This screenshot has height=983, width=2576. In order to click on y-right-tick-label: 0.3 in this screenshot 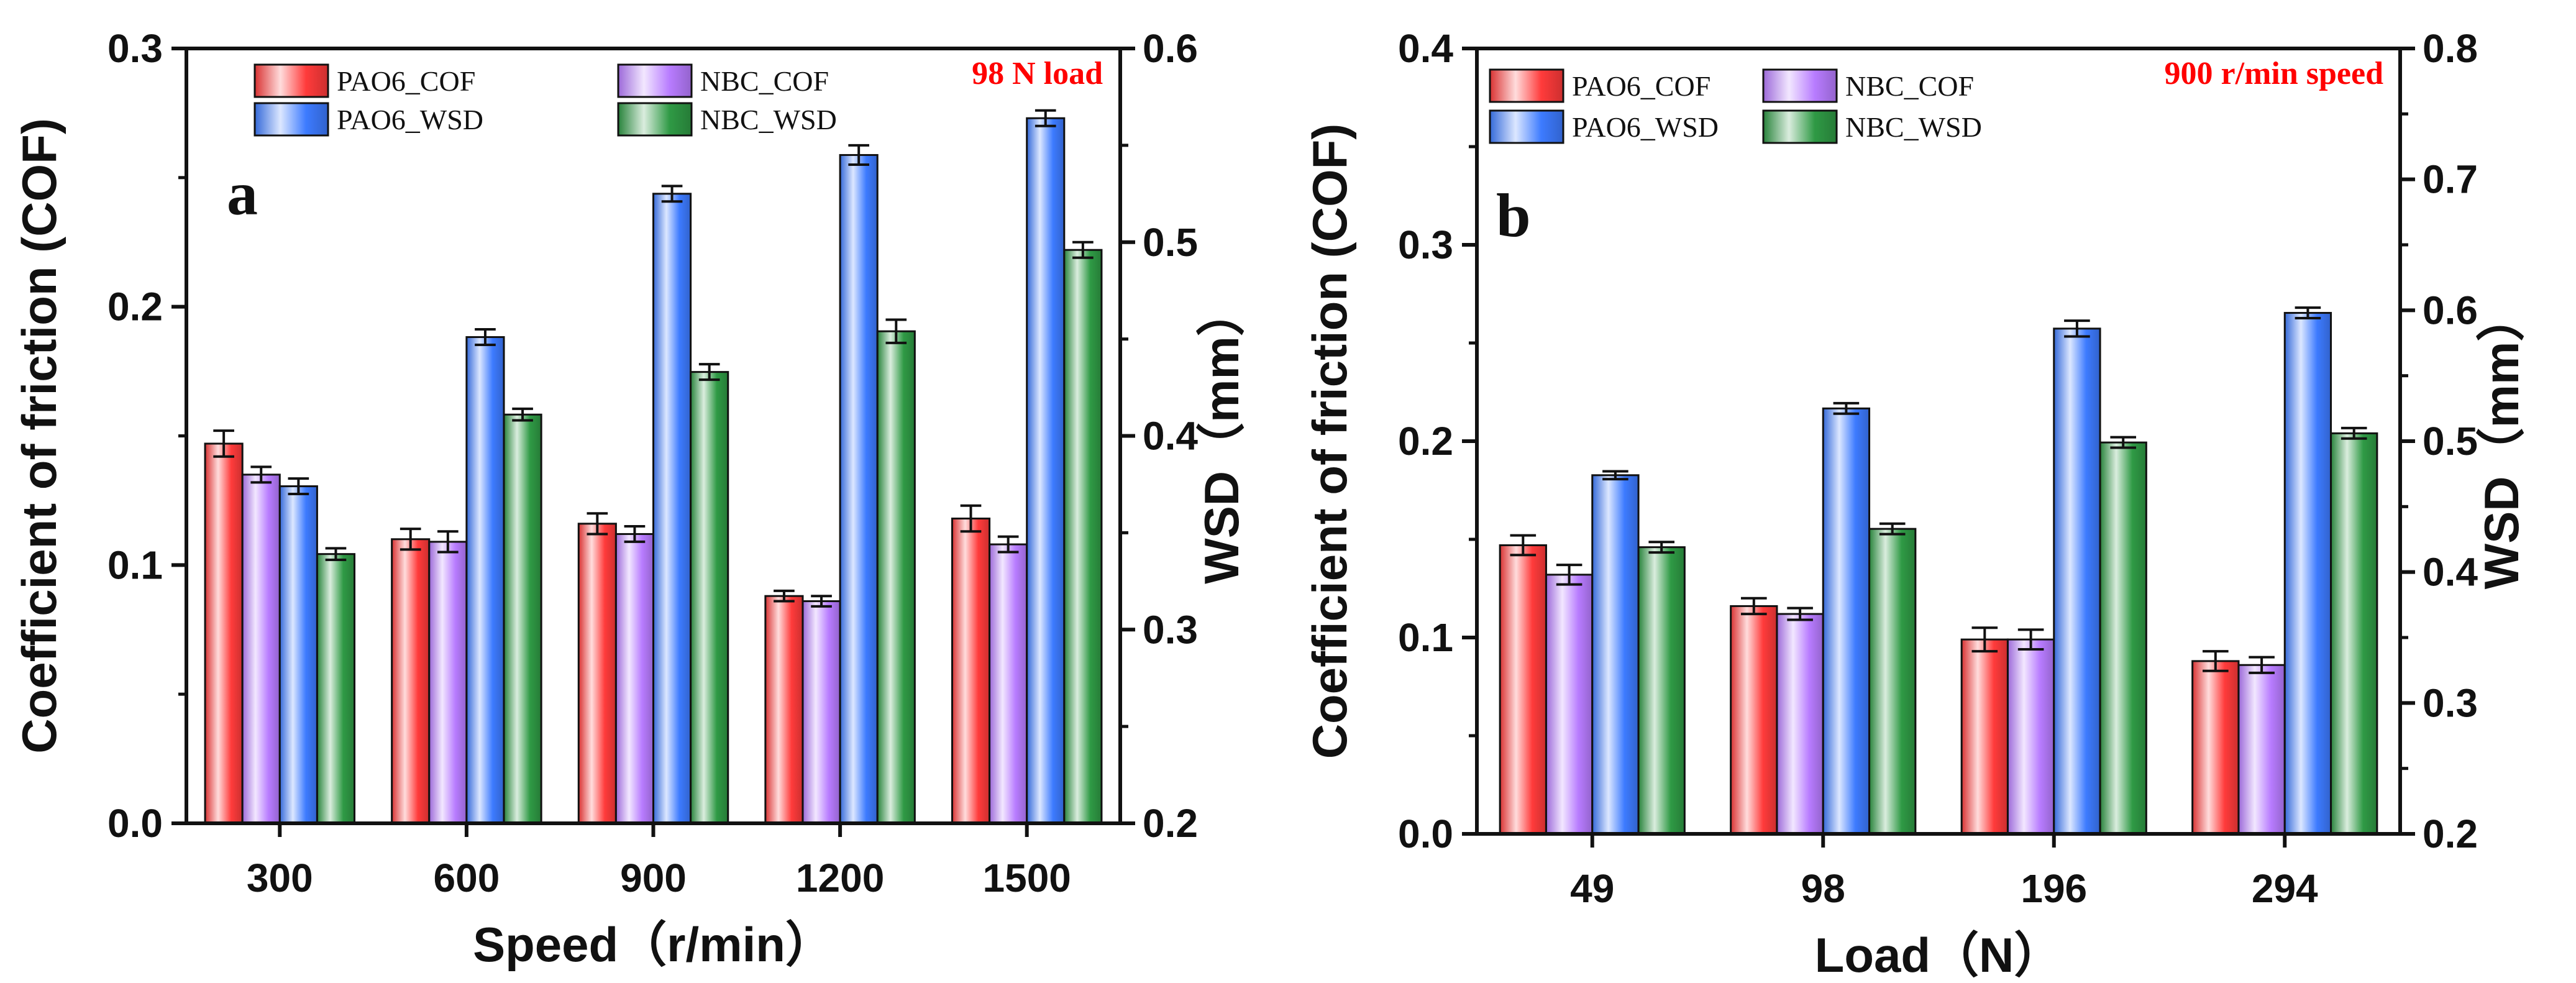, I will do `click(1170, 629)`.